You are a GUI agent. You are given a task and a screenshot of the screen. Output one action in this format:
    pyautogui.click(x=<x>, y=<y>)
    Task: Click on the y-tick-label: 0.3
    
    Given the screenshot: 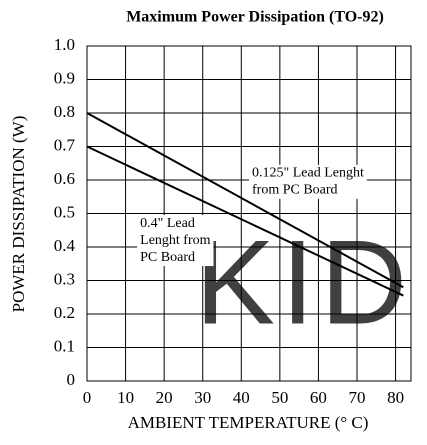 What is the action you would take?
    pyautogui.click(x=64, y=278)
    